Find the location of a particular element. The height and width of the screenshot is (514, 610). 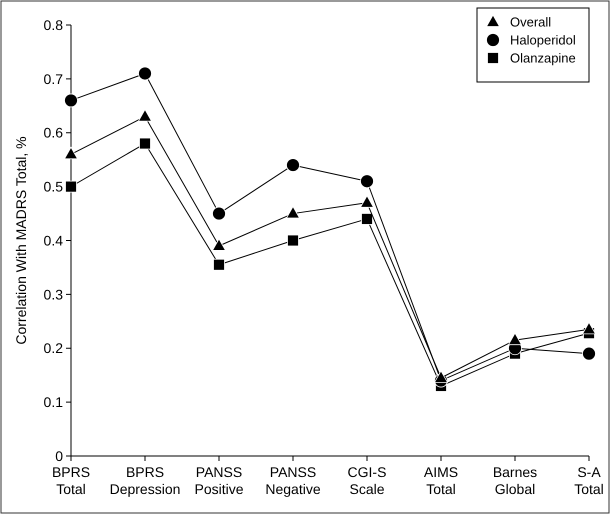

y-tick-label: 0.2 is located at coordinates (54, 348).